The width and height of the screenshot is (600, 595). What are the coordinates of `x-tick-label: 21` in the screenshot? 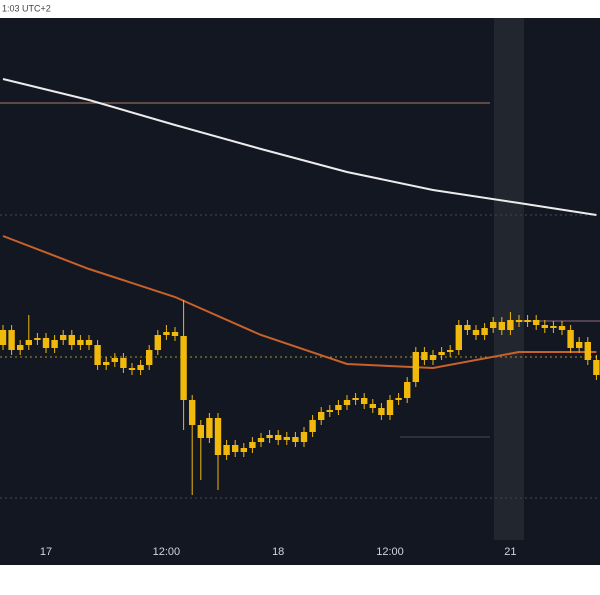 It's located at (510, 552).